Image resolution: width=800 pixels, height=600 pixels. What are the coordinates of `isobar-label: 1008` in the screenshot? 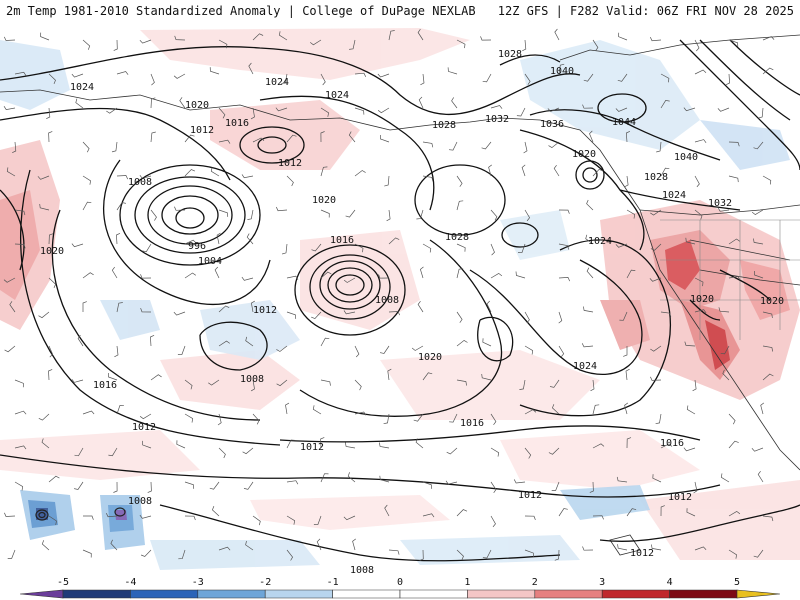 It's located at (362, 570).